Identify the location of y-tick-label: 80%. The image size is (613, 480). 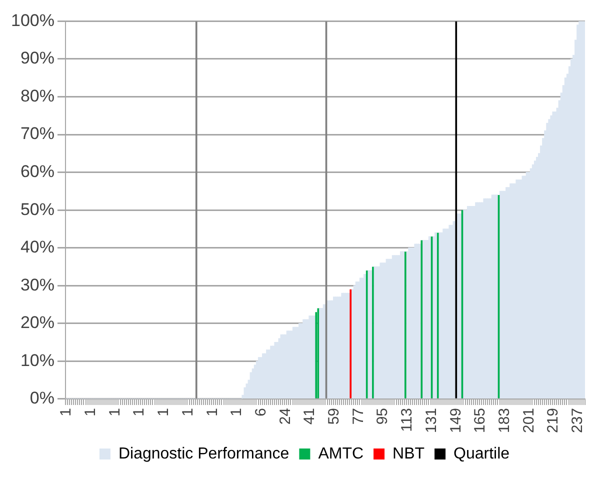
(37, 96).